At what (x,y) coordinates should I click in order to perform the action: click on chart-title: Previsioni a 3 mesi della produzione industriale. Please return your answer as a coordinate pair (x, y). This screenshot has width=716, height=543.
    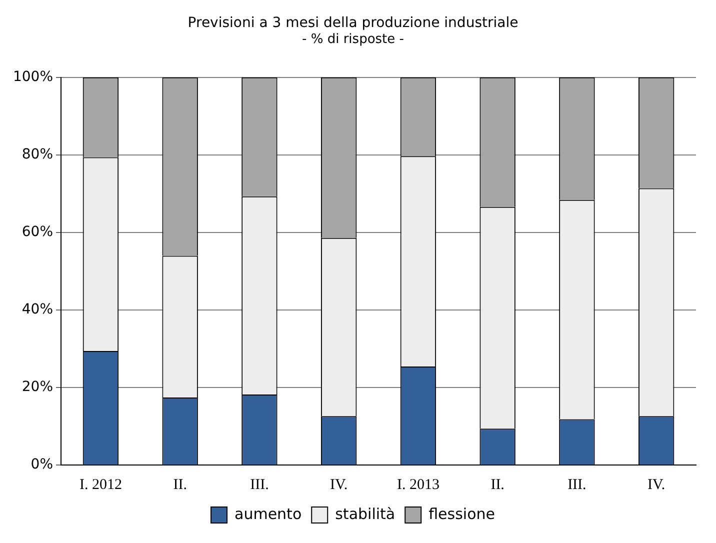
    Looking at the image, I should click on (353, 23).